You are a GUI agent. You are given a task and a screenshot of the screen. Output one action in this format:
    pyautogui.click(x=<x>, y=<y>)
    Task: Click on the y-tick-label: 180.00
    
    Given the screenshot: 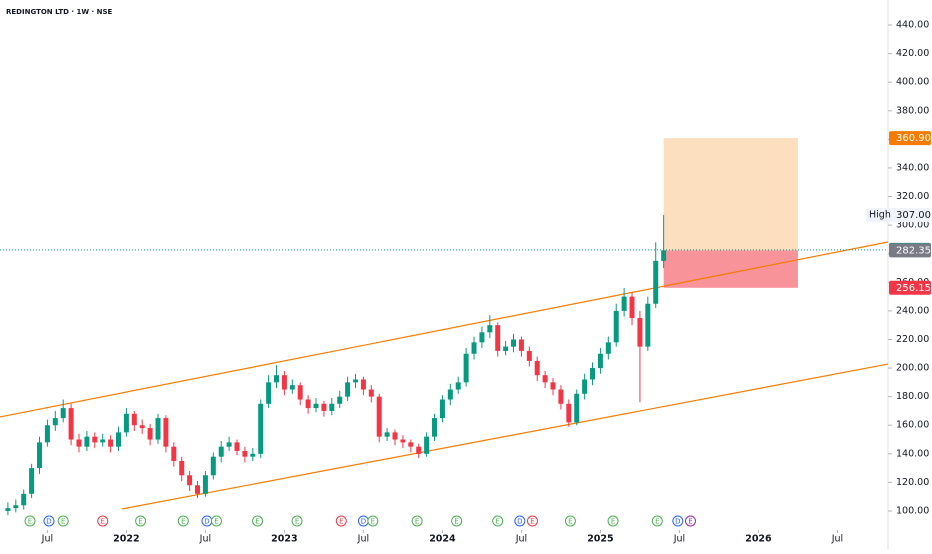 What is the action you would take?
    pyautogui.click(x=912, y=396)
    